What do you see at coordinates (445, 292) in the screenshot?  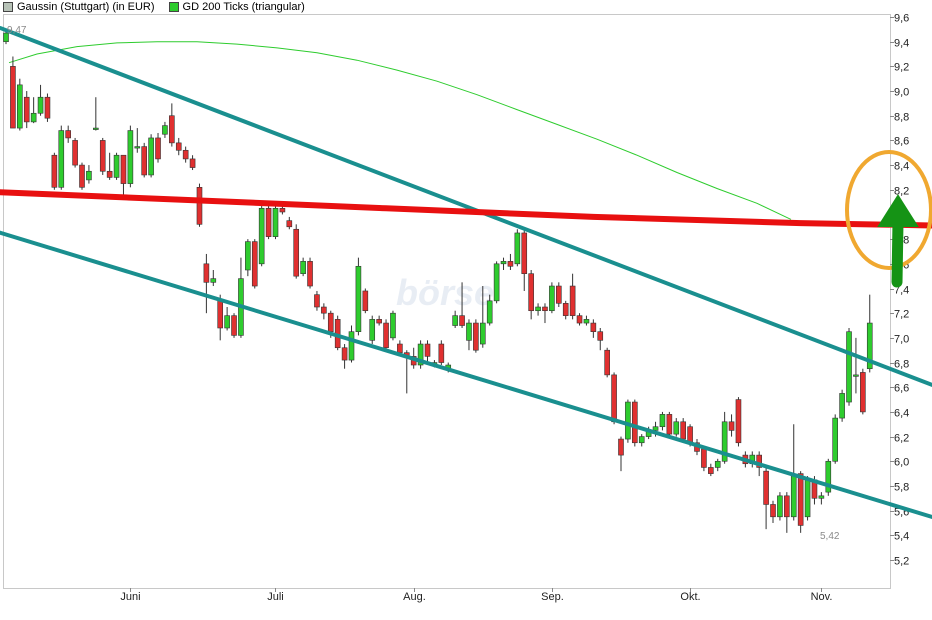 I see `watermark-logo: börse` at bounding box center [445, 292].